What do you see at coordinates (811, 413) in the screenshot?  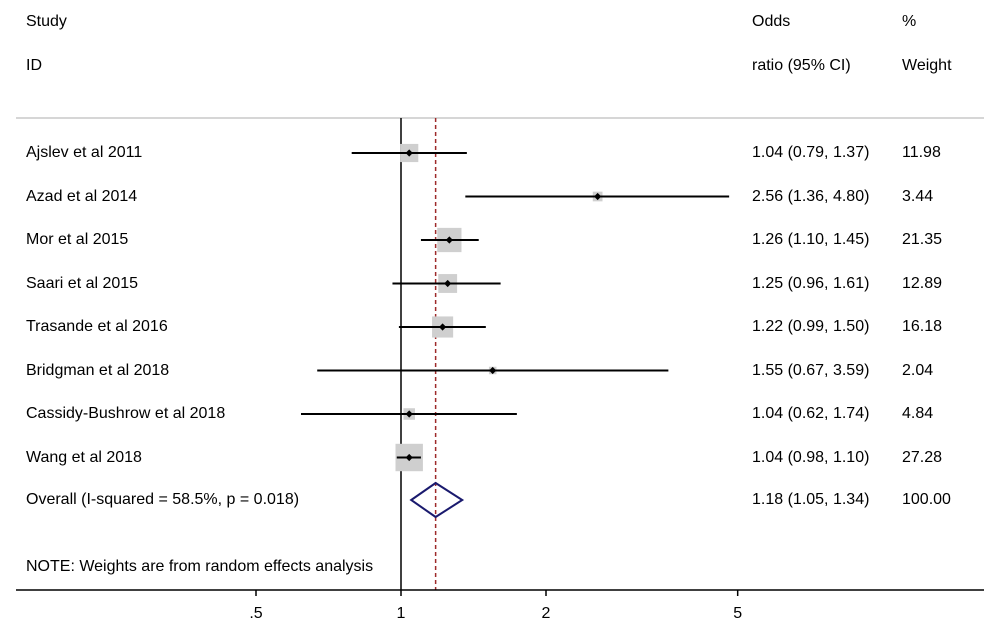 I see `odds-ratio-text: 1.04 (0.62, 1.74)` at bounding box center [811, 413].